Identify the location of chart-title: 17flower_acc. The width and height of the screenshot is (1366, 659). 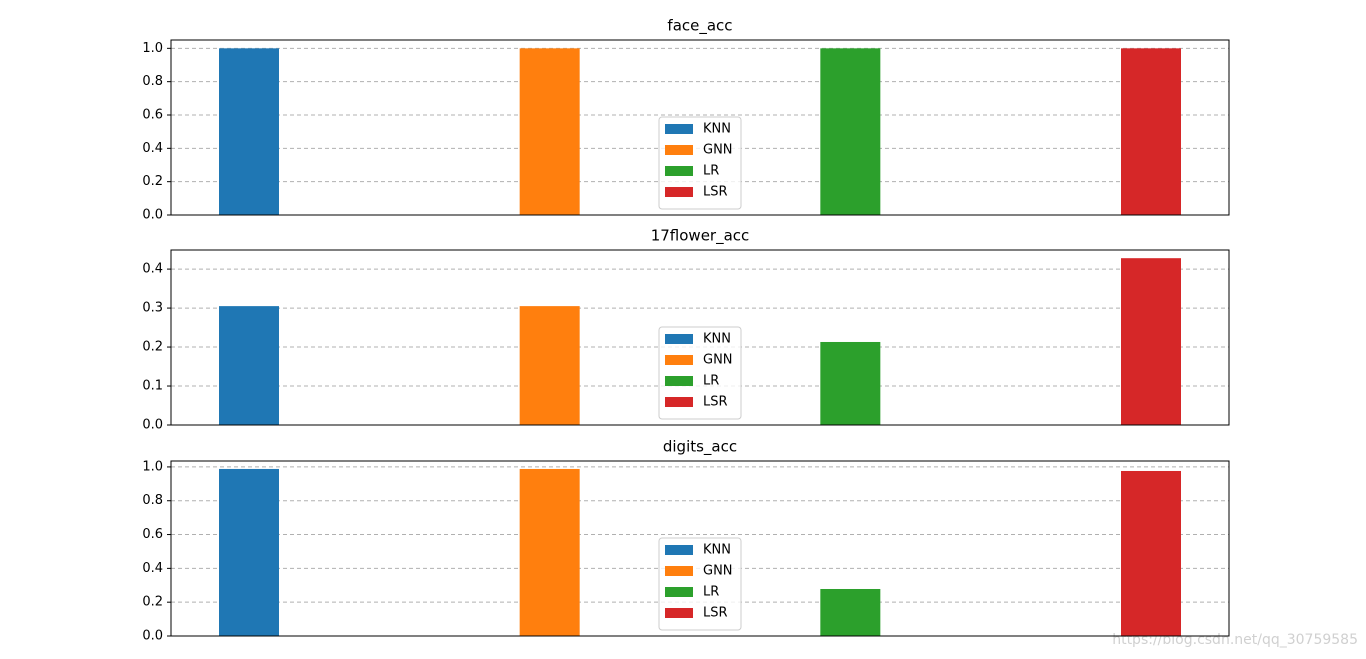
(700, 236).